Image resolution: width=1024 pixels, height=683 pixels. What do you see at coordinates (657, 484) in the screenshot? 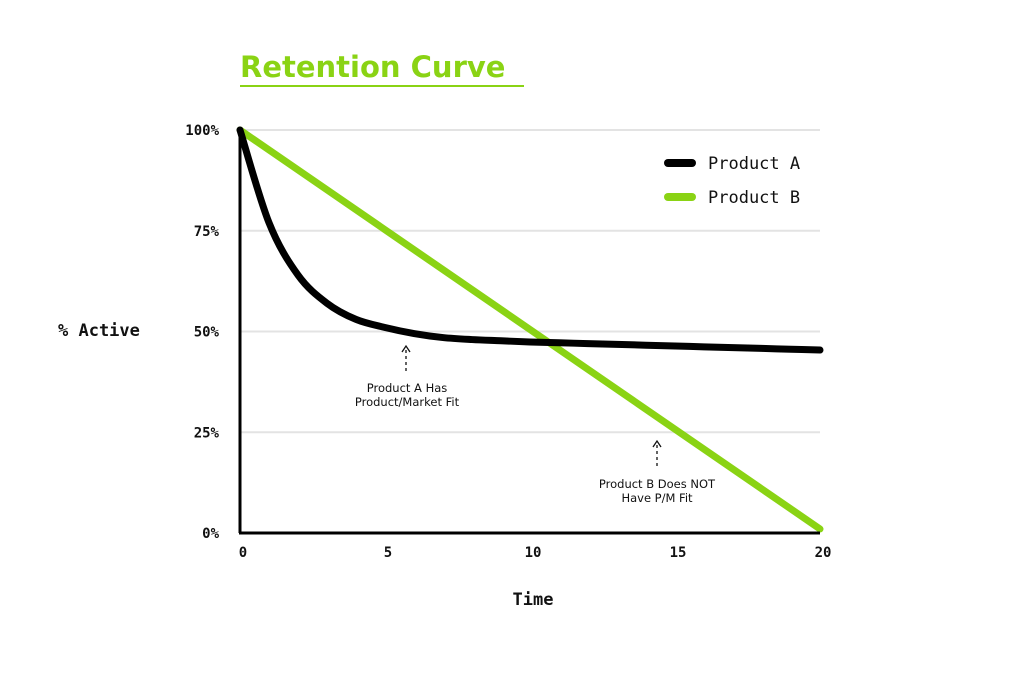
I see `annotation-text: Product B Does NOT` at bounding box center [657, 484].